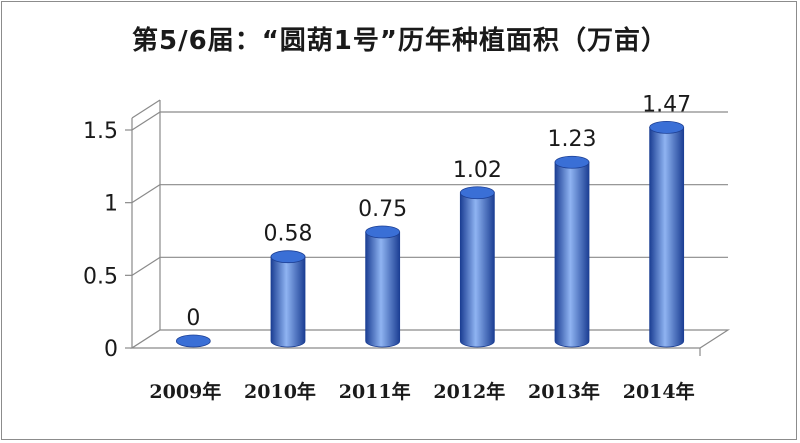 This screenshot has width=800, height=443. What do you see at coordinates (477, 170) in the screenshot?
I see `data-label: 1.02` at bounding box center [477, 170].